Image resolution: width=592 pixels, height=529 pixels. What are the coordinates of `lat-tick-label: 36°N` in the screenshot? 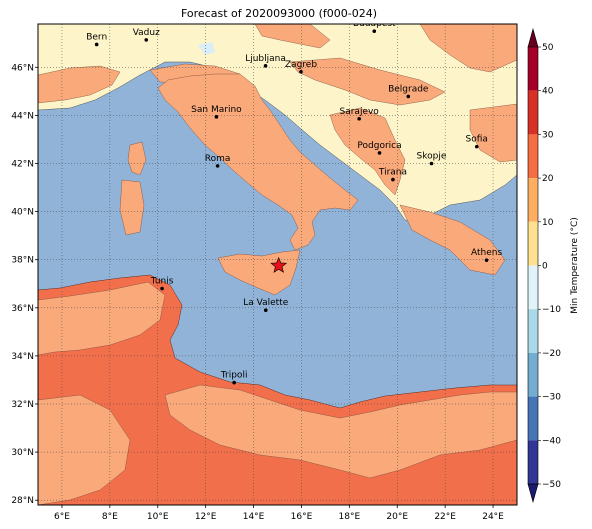 It's located at (22, 309).